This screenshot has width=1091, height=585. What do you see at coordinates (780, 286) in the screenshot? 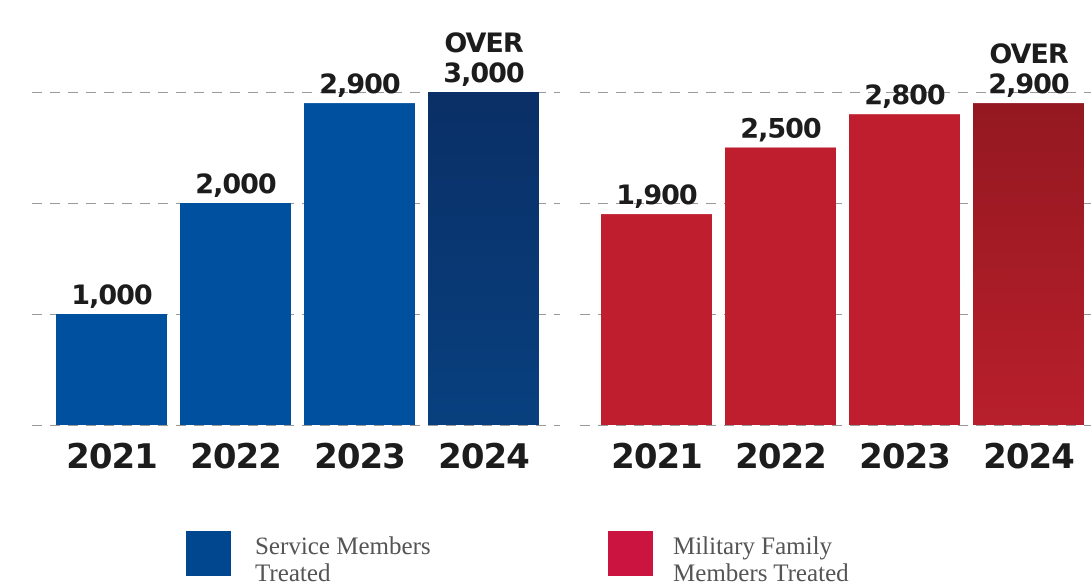
I see `bar-1-2022` at bounding box center [780, 286].